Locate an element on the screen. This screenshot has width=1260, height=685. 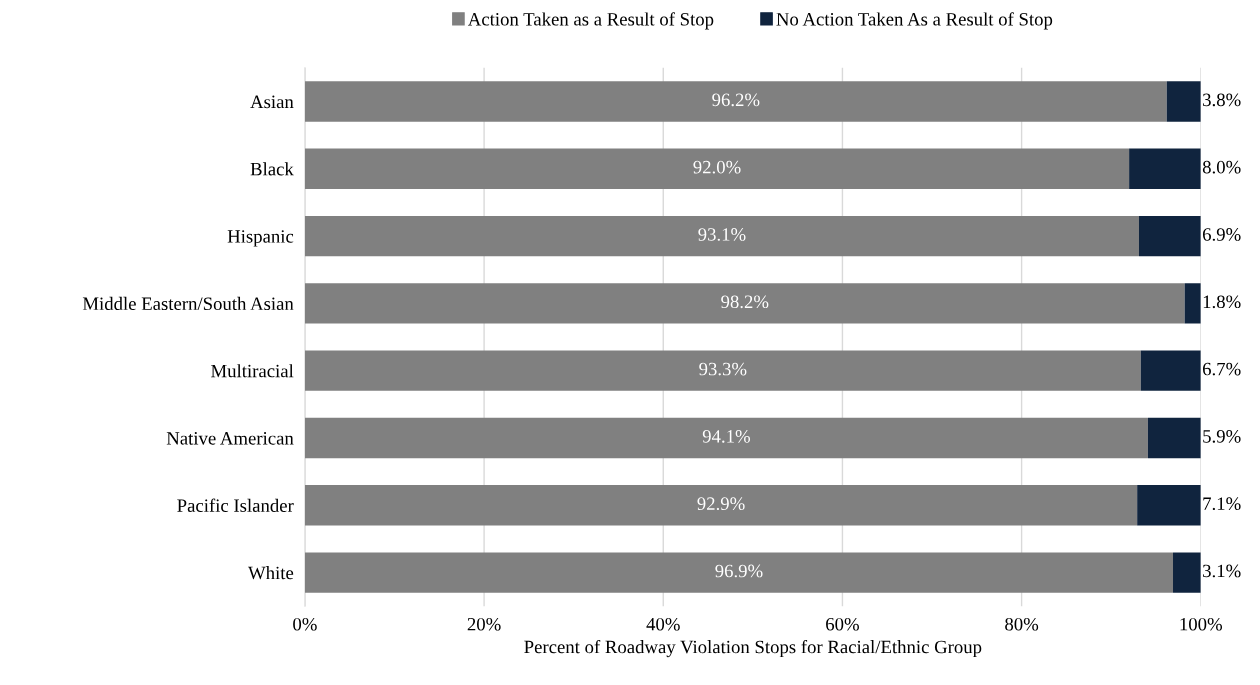
data-label: 94.1% is located at coordinates (726, 436).